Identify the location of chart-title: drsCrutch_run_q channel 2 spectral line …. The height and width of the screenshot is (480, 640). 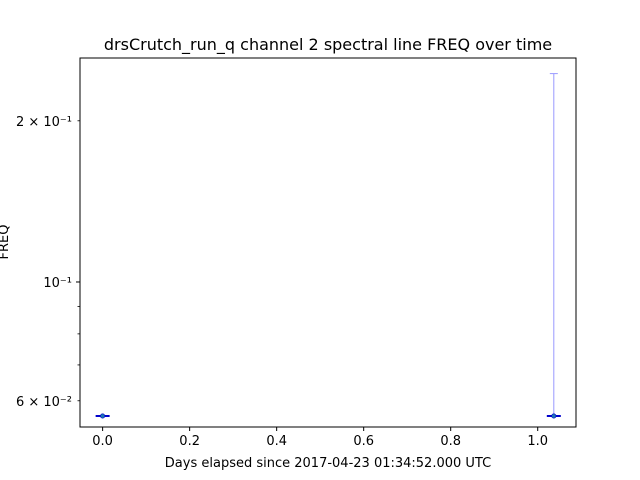
(328, 45).